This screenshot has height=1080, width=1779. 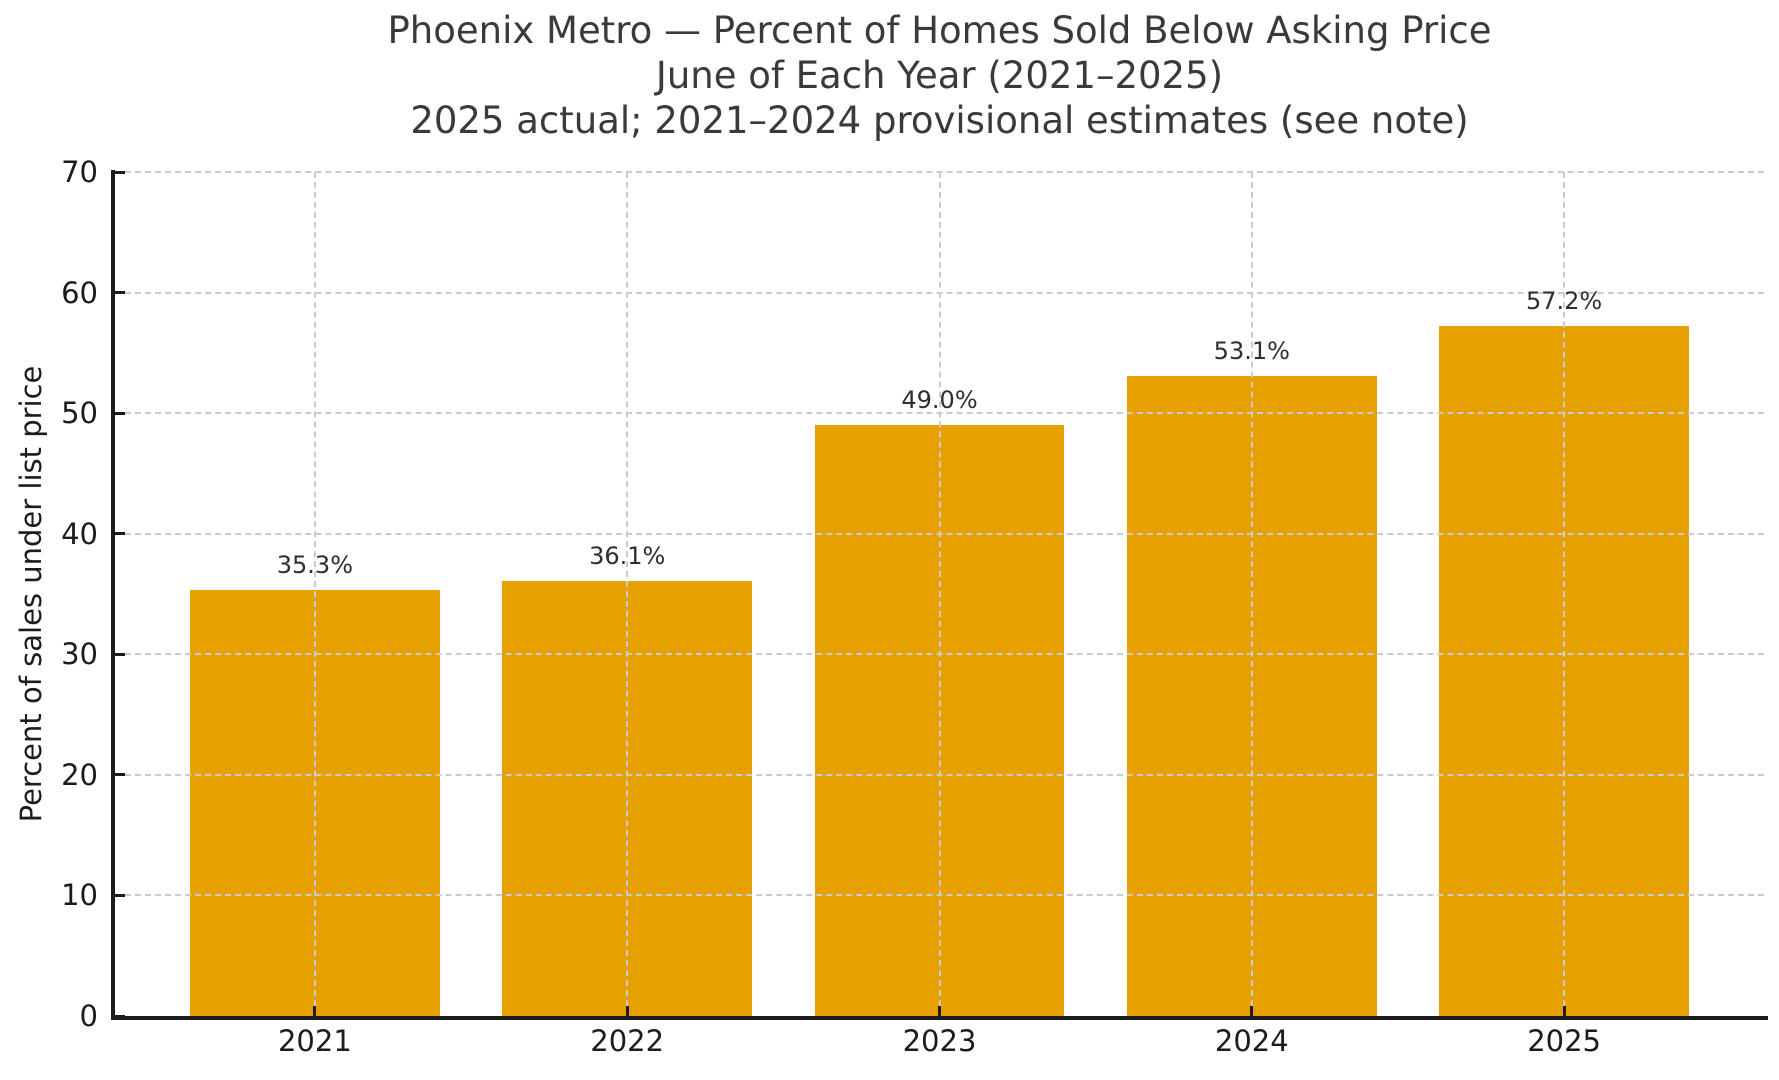 I want to click on y-tick-label-50: 50, so click(x=79, y=413).